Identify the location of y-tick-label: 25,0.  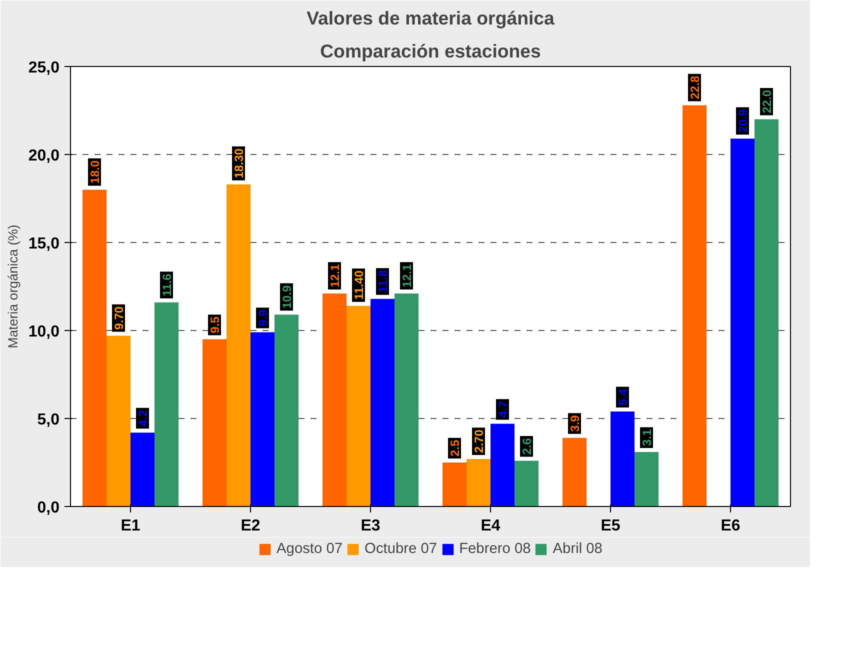
(44, 68).